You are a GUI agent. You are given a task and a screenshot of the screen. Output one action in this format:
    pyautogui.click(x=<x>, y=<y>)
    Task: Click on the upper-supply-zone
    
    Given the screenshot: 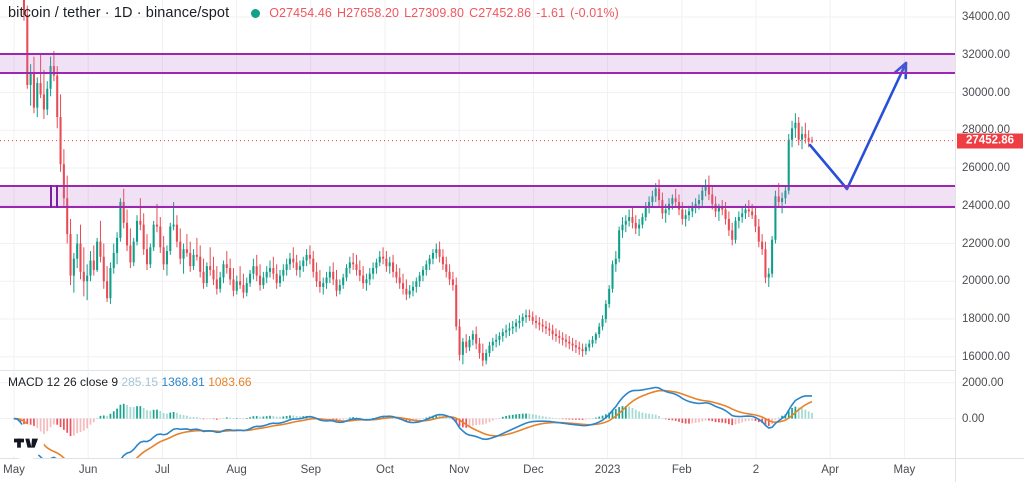 What is the action you would take?
    pyautogui.click(x=477, y=63)
    